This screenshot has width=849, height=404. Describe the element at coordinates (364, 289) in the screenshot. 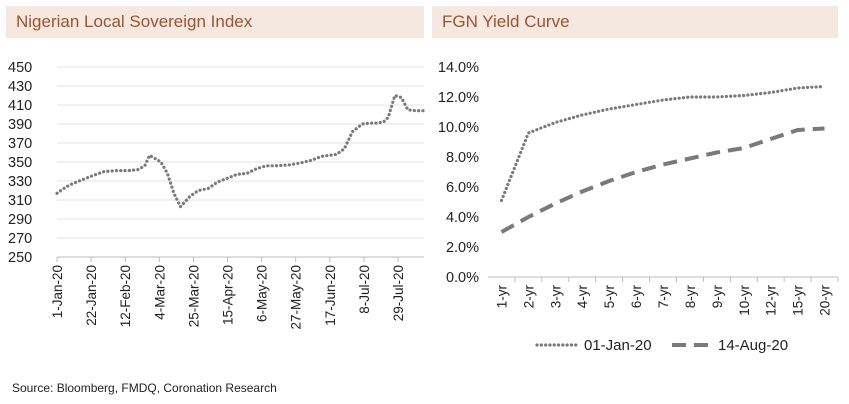

I see `x-tick-label: 8-Jul-20` at that location.